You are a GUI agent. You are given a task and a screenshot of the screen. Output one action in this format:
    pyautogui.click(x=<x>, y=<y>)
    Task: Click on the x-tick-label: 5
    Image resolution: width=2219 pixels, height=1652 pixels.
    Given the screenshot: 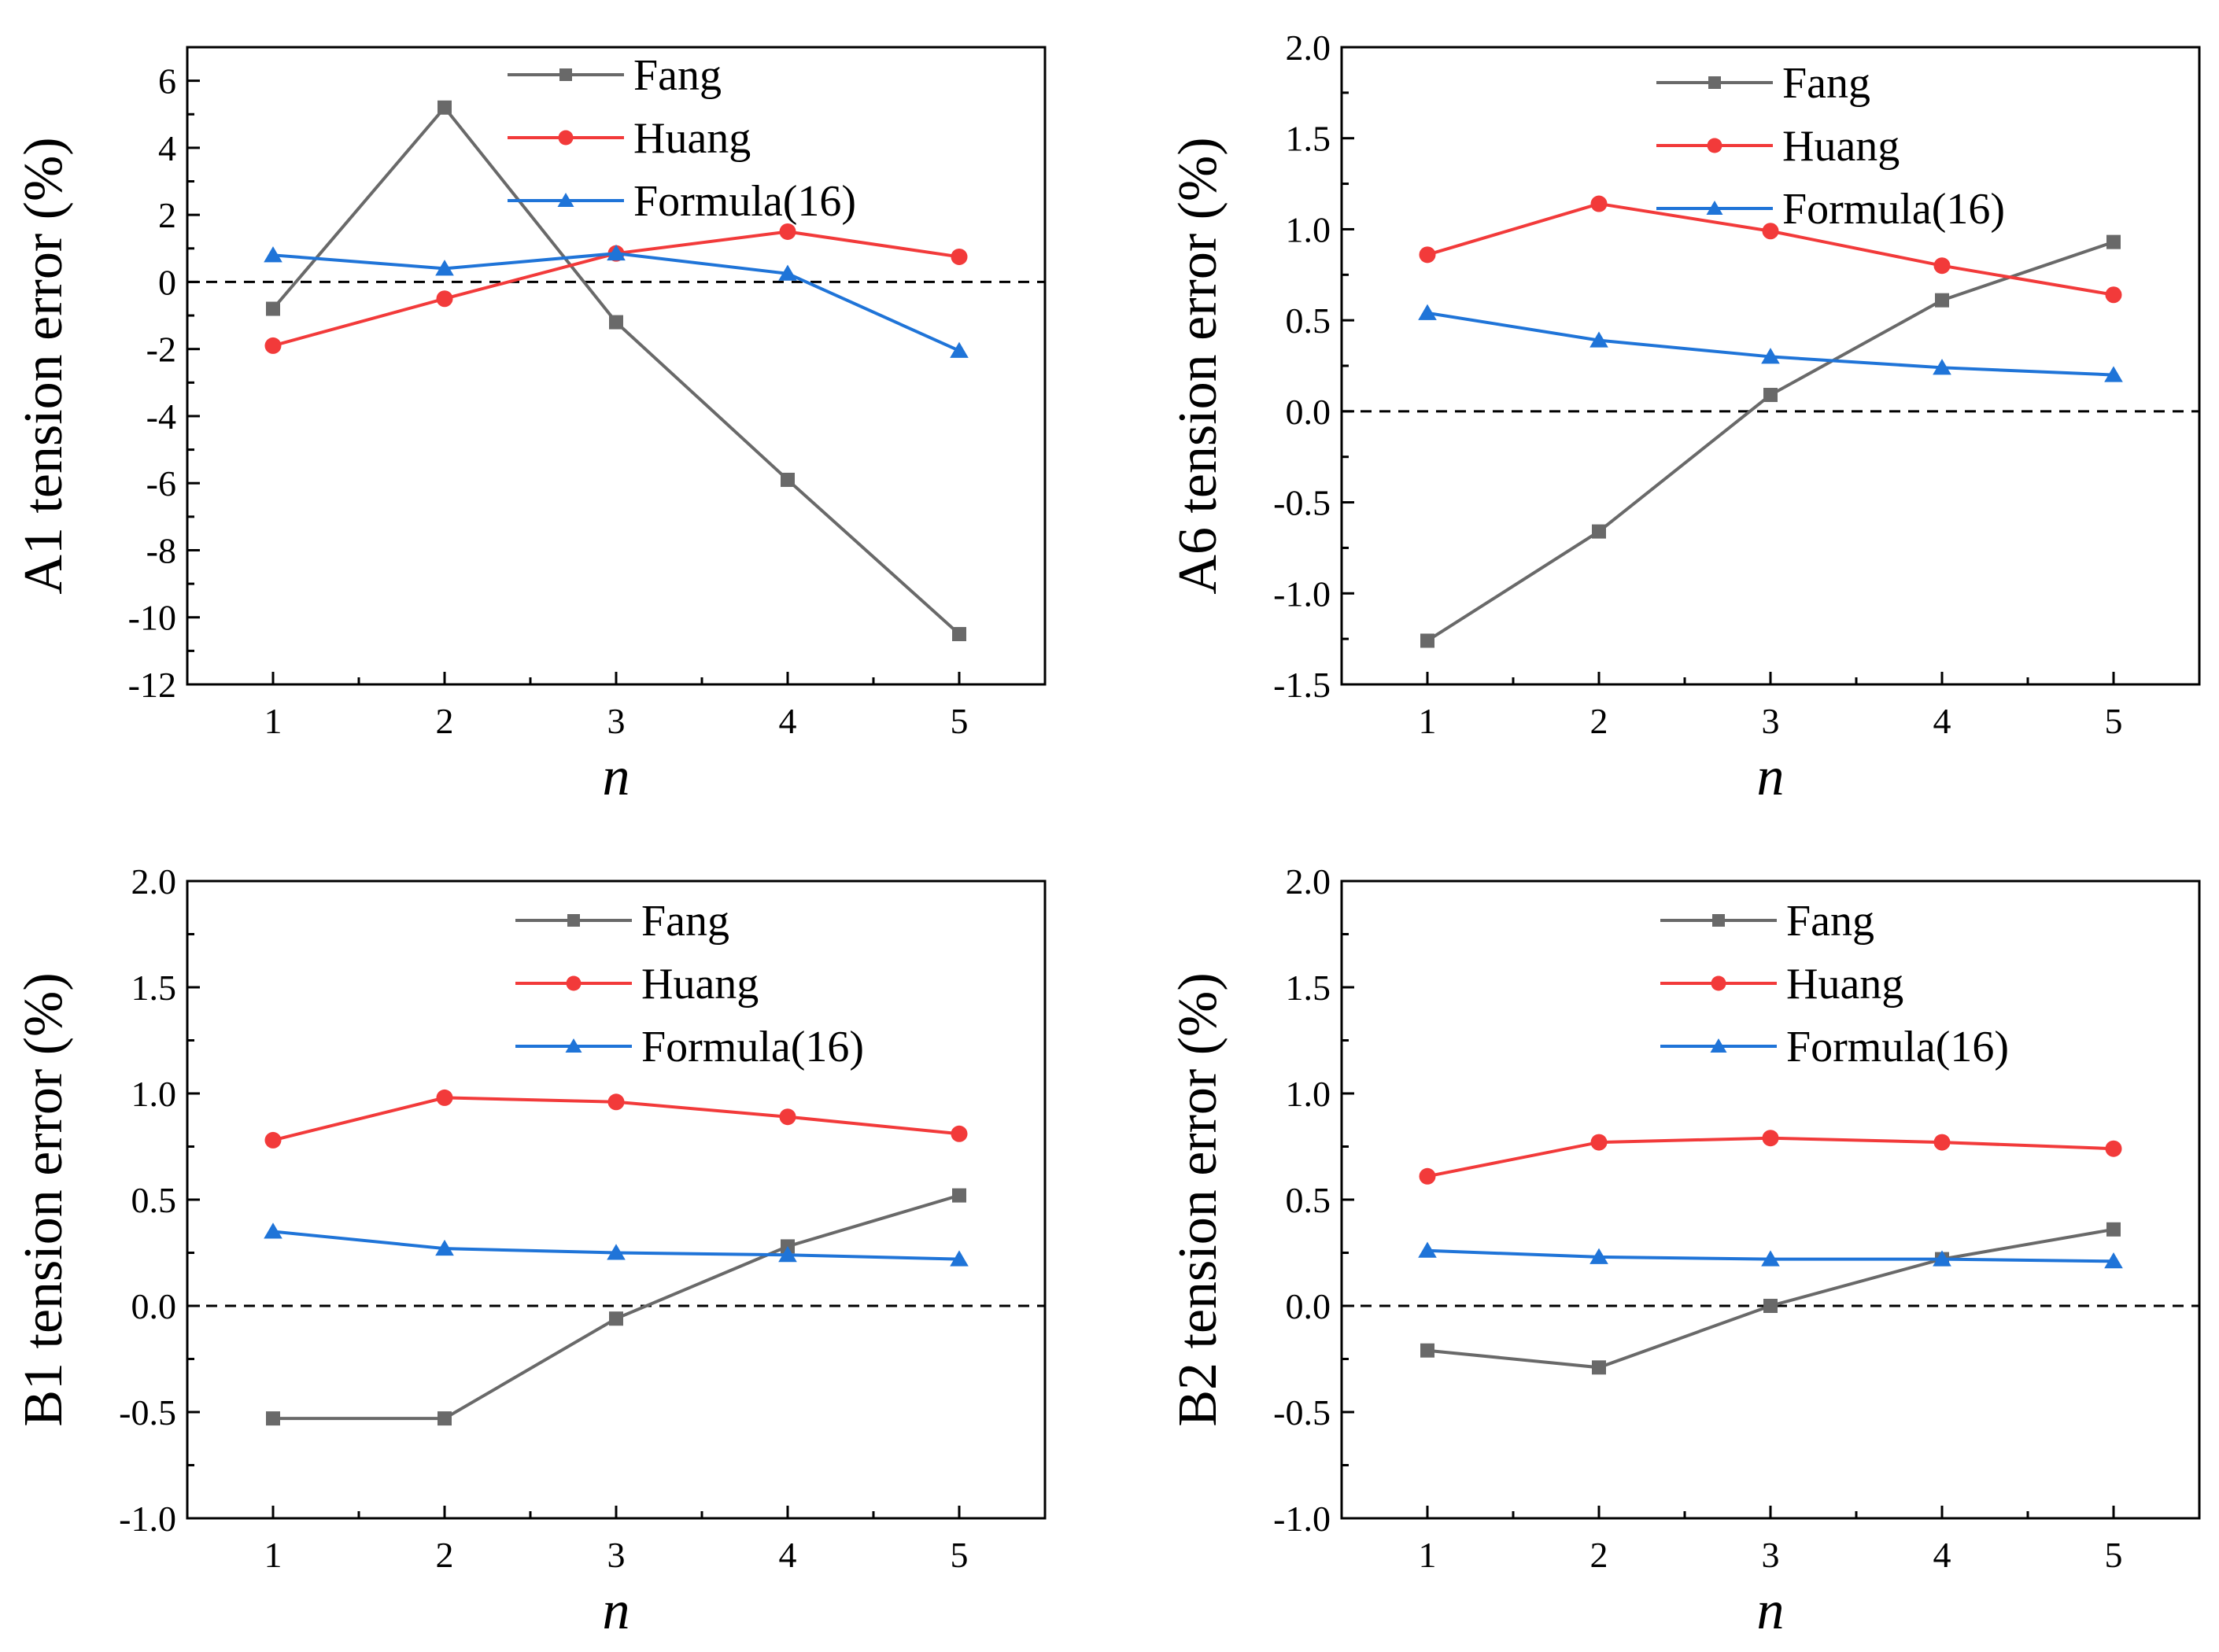 What is the action you would take?
    pyautogui.click(x=2114, y=721)
    